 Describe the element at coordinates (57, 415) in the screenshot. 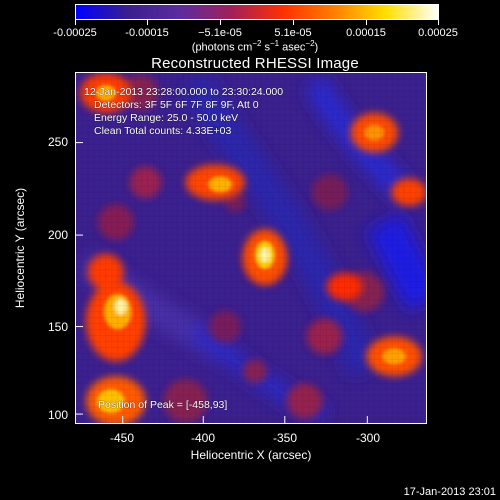

I see `y-tick-label: 100` at that location.